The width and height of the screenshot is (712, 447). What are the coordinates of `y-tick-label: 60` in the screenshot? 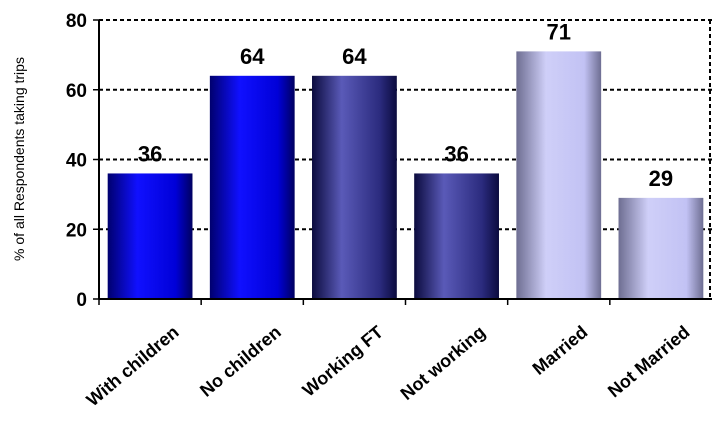 It's located at (76, 91).